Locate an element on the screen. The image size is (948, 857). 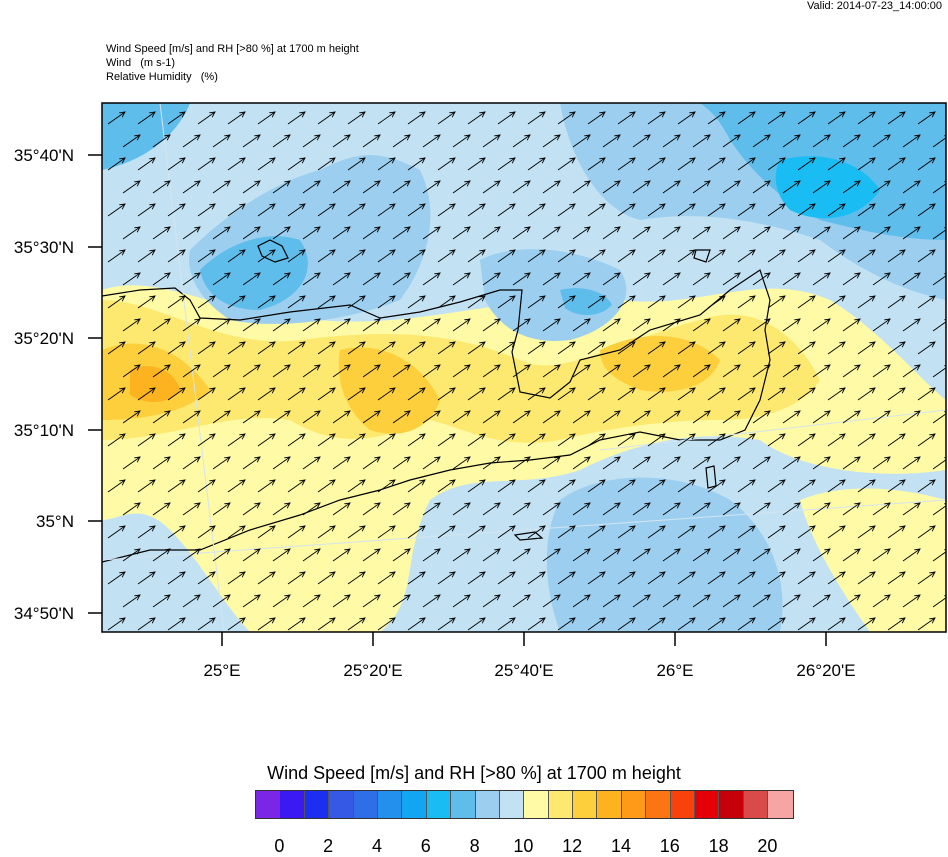
colorbar-tick-label: 2 is located at coordinates (328, 846).